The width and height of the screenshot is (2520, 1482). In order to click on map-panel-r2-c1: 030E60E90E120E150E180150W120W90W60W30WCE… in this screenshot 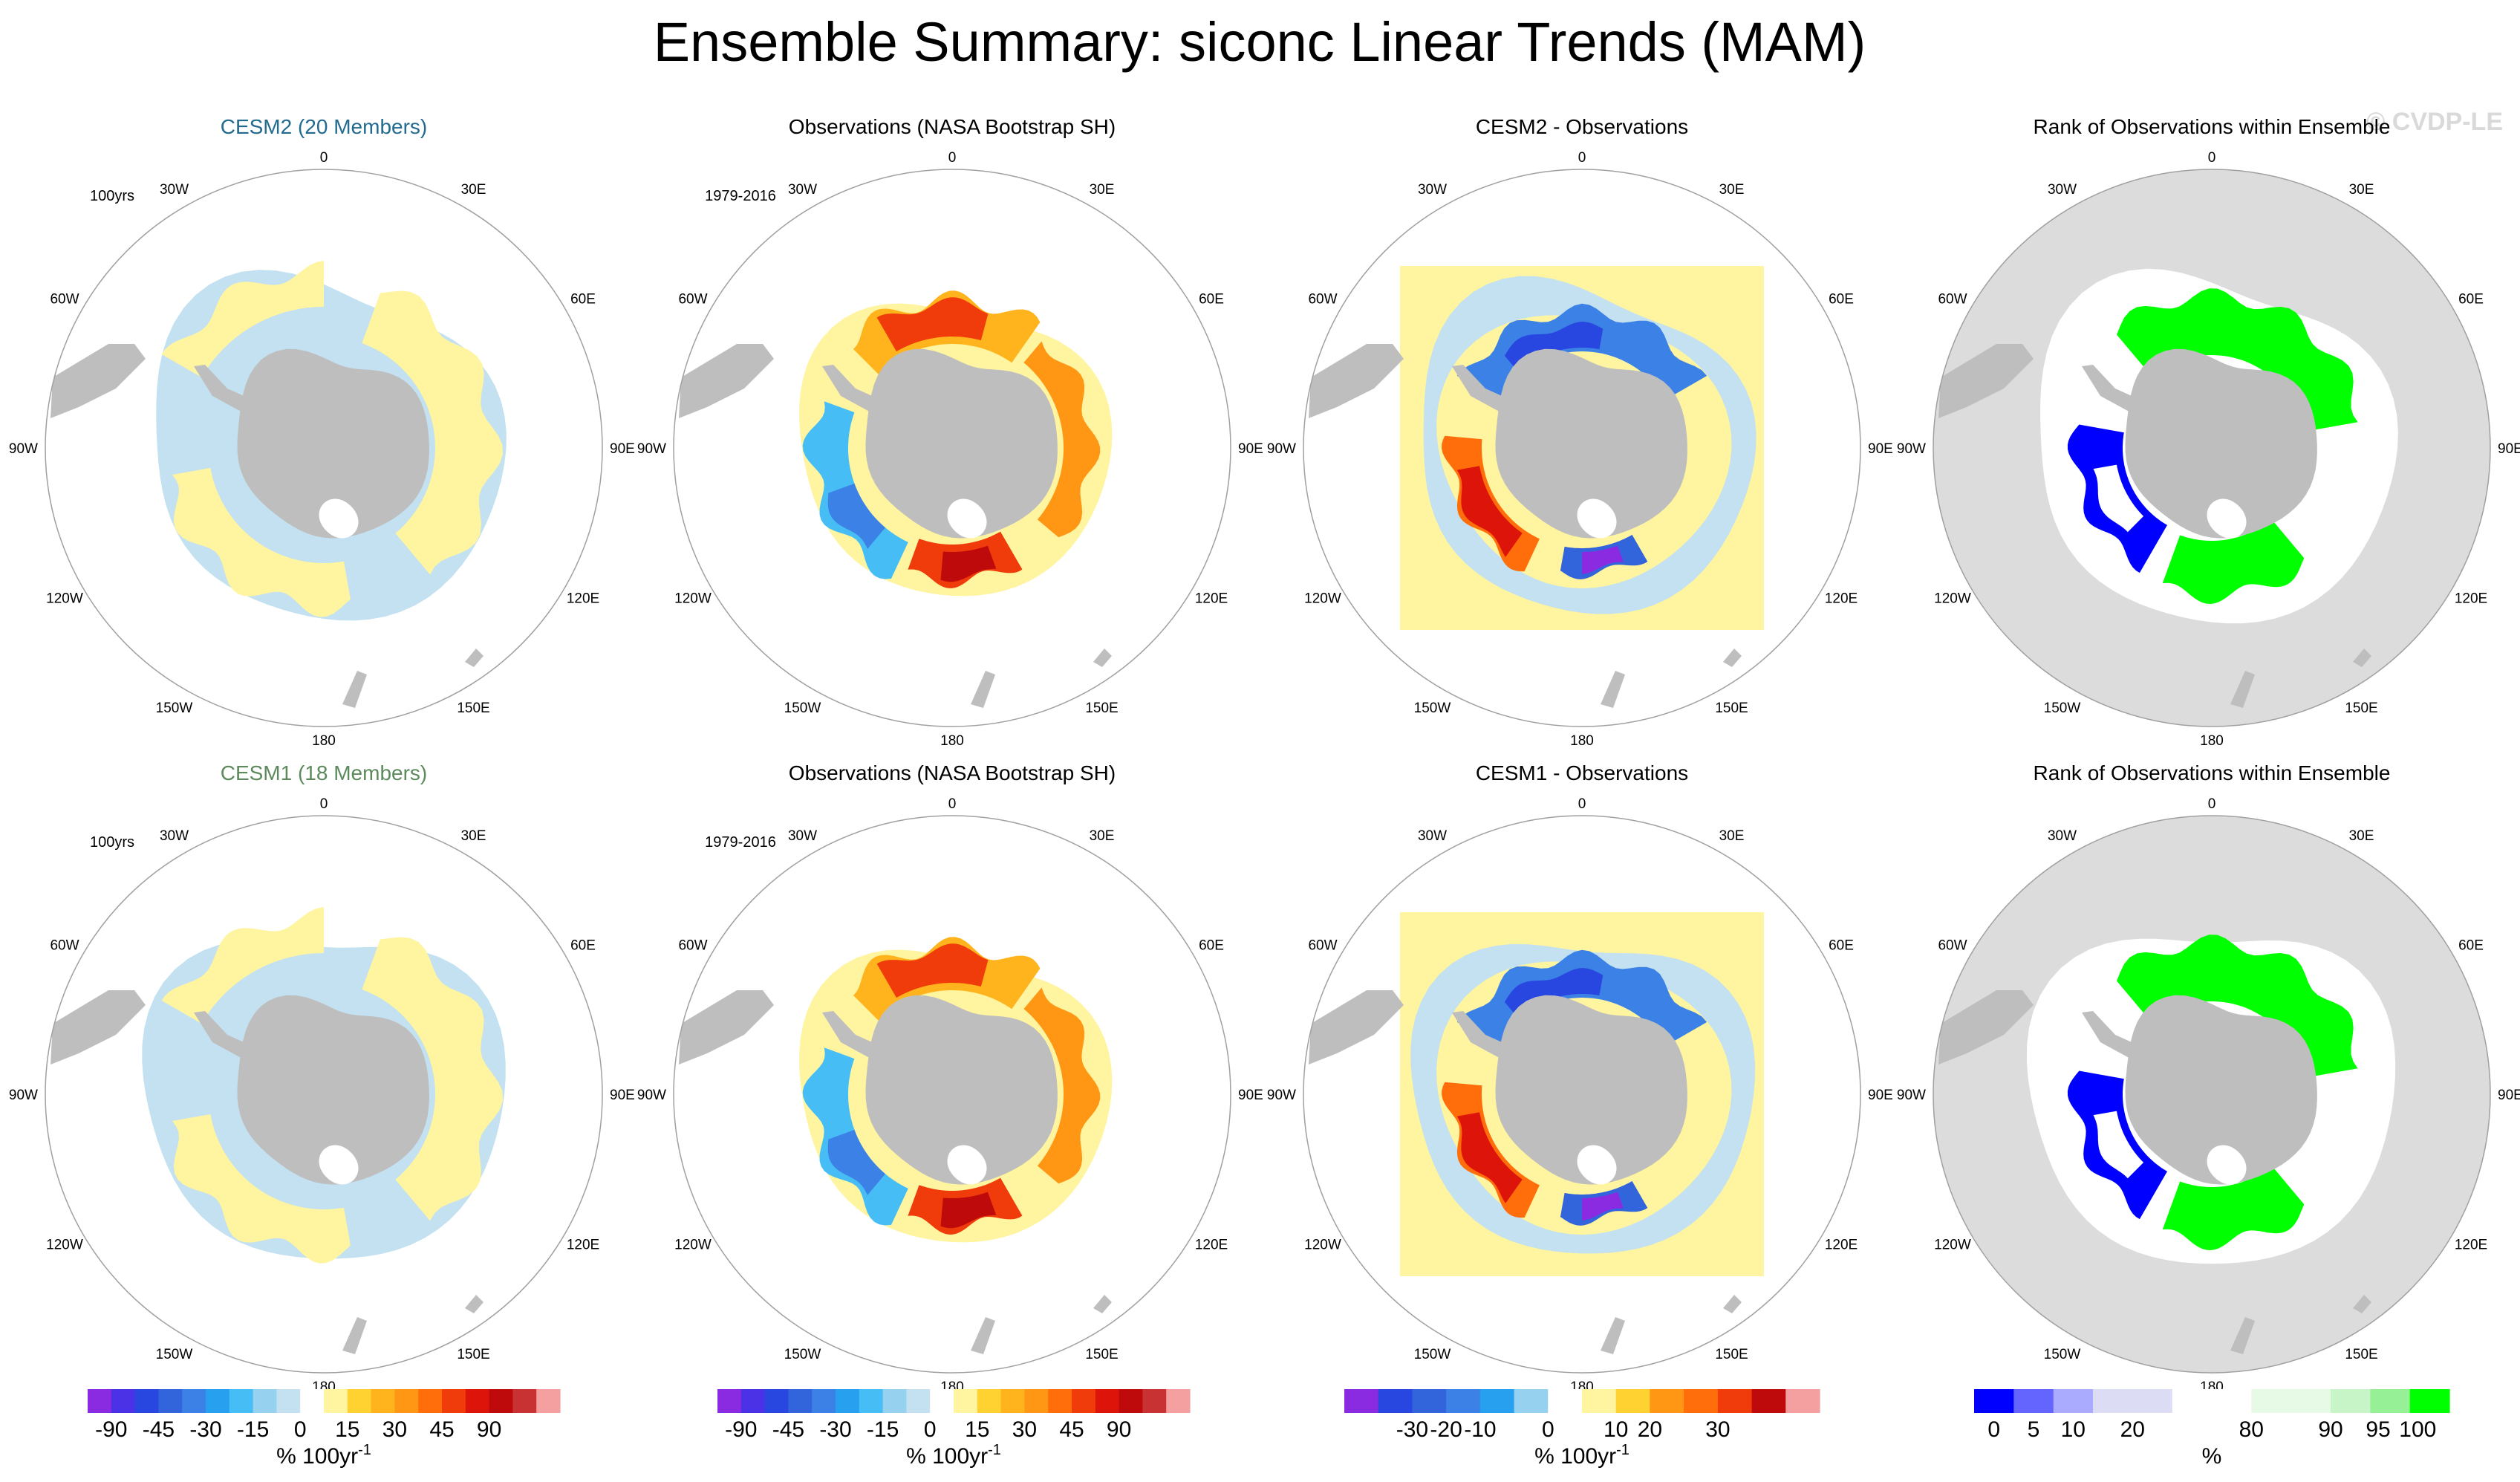, I will do `click(322, 1078)`.